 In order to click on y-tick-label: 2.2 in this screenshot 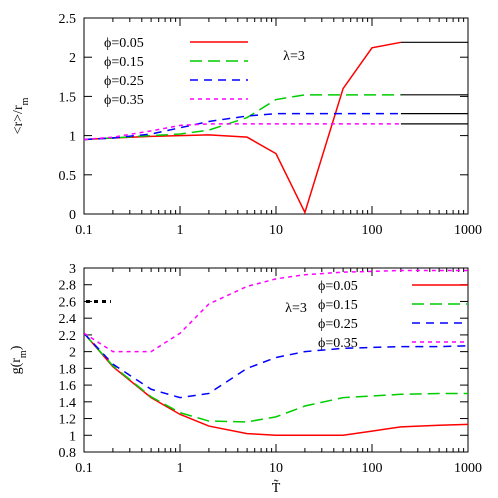, I will do `click(68, 336)`.